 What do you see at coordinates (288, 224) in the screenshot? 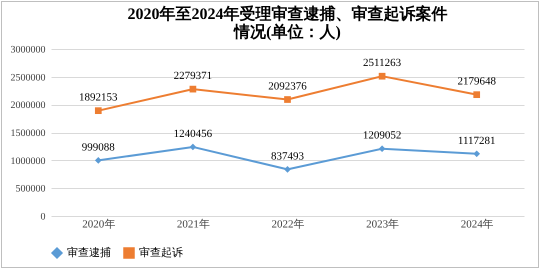
I see `x-tick-label: 2022年` at bounding box center [288, 224].